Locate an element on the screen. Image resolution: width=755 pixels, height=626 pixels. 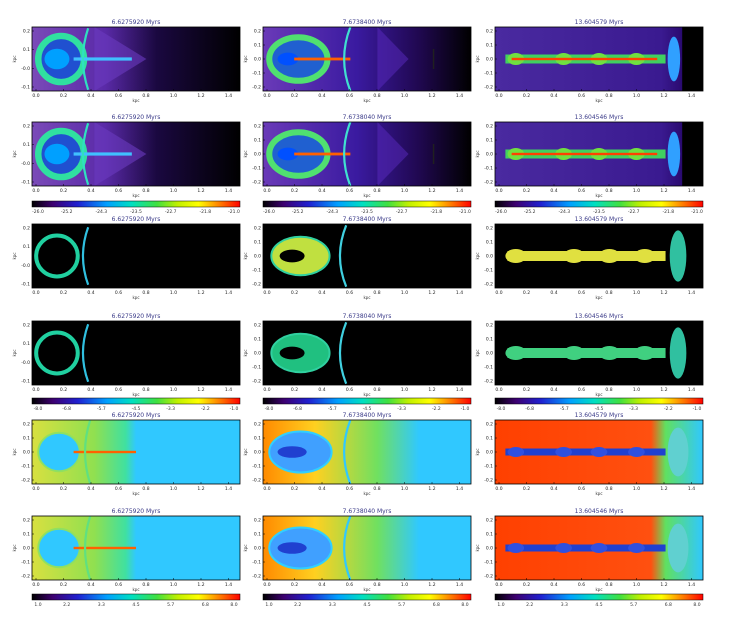
colorbar-tick-label: 1.0 is located at coordinates (37, 605).